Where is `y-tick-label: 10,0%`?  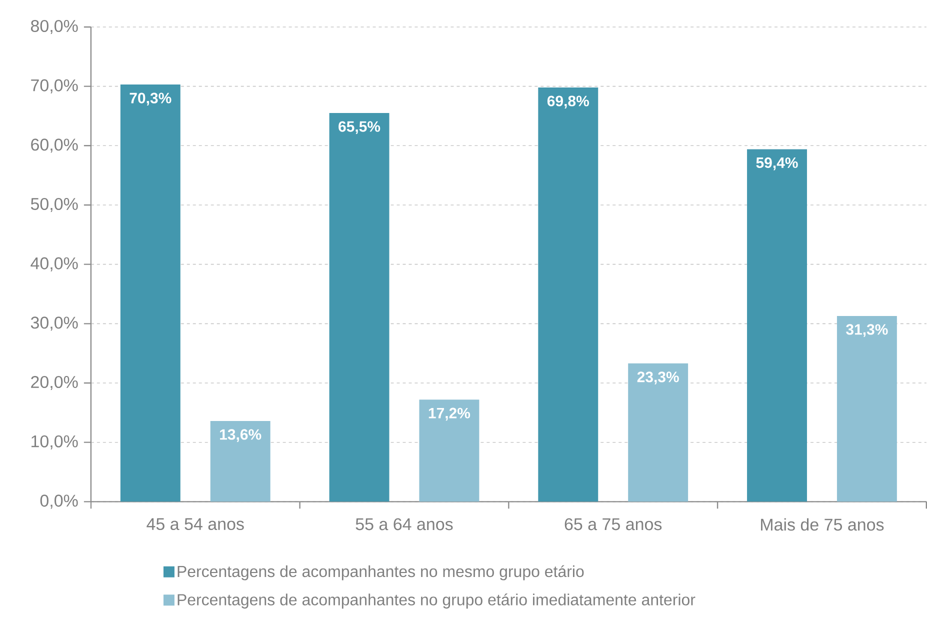 y-tick-label: 10,0% is located at coordinates (55, 443).